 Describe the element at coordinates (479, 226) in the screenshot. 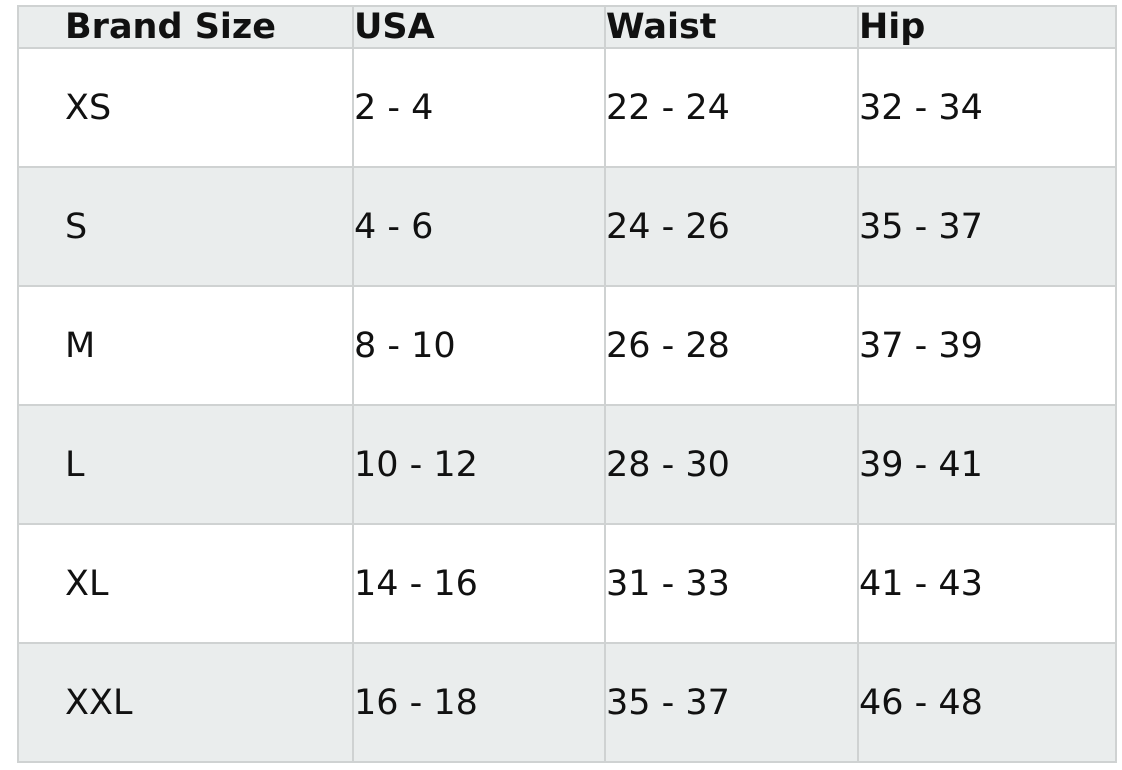

I see `table-cell: 4 - 6` at that location.